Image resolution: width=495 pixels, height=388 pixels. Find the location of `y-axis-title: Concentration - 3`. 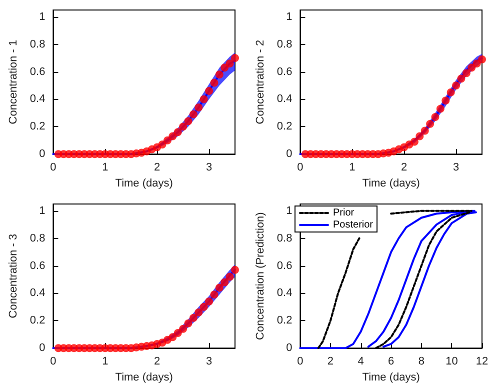

y-axis-title: Concentration - 3 is located at coordinates (14, 276).